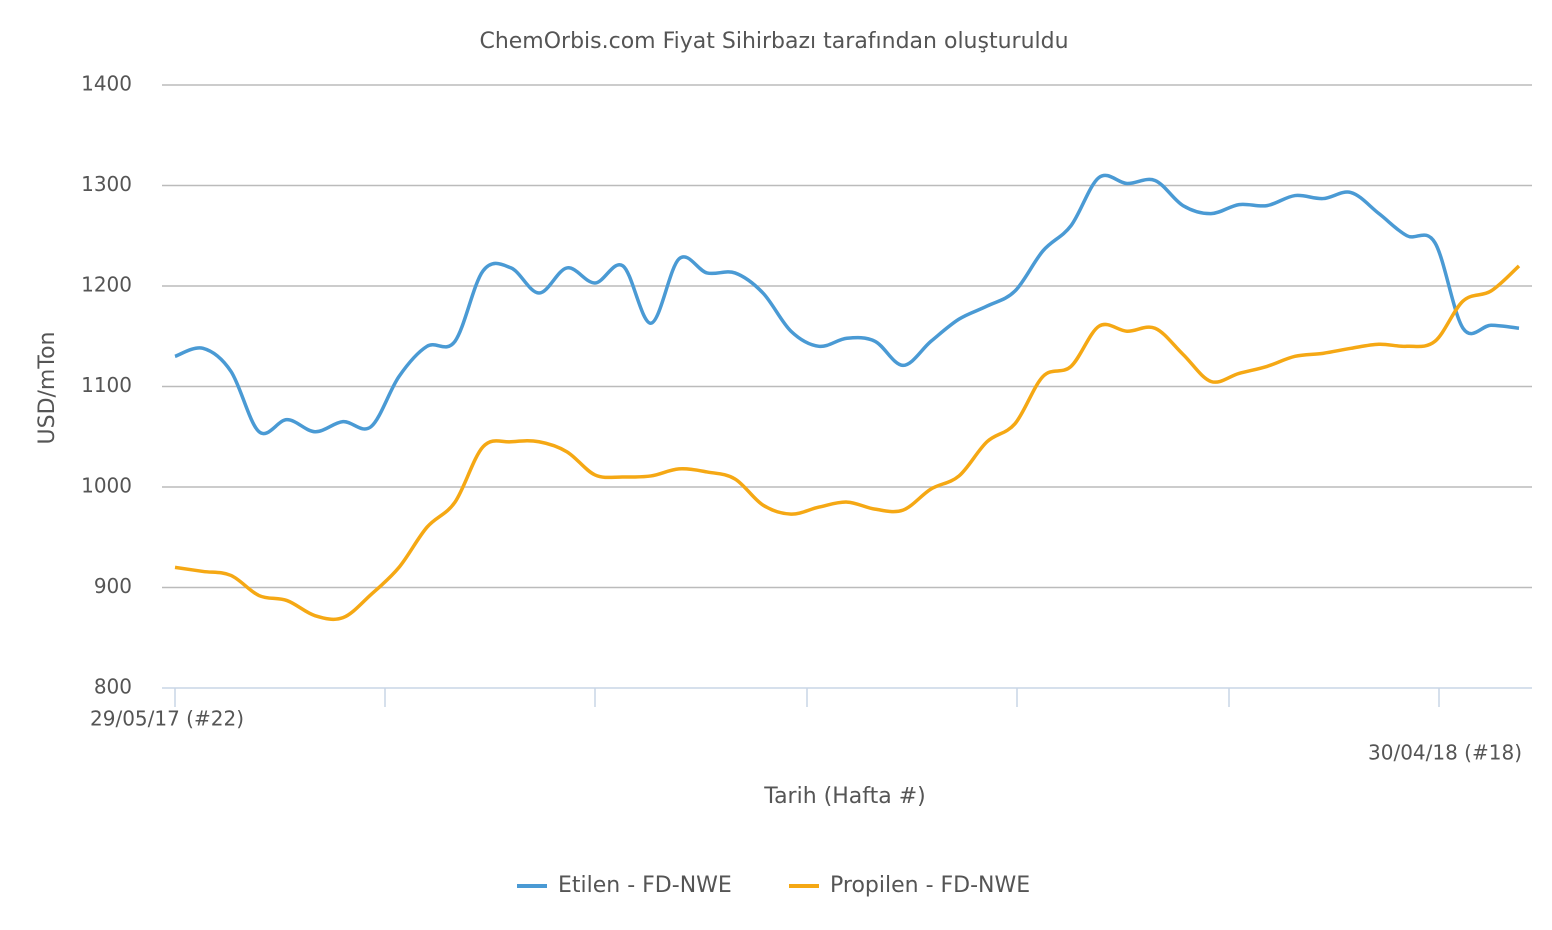 The width and height of the screenshot is (1552, 930). I want to click on legend-label: Etilen - FD-NWE, so click(645, 885).